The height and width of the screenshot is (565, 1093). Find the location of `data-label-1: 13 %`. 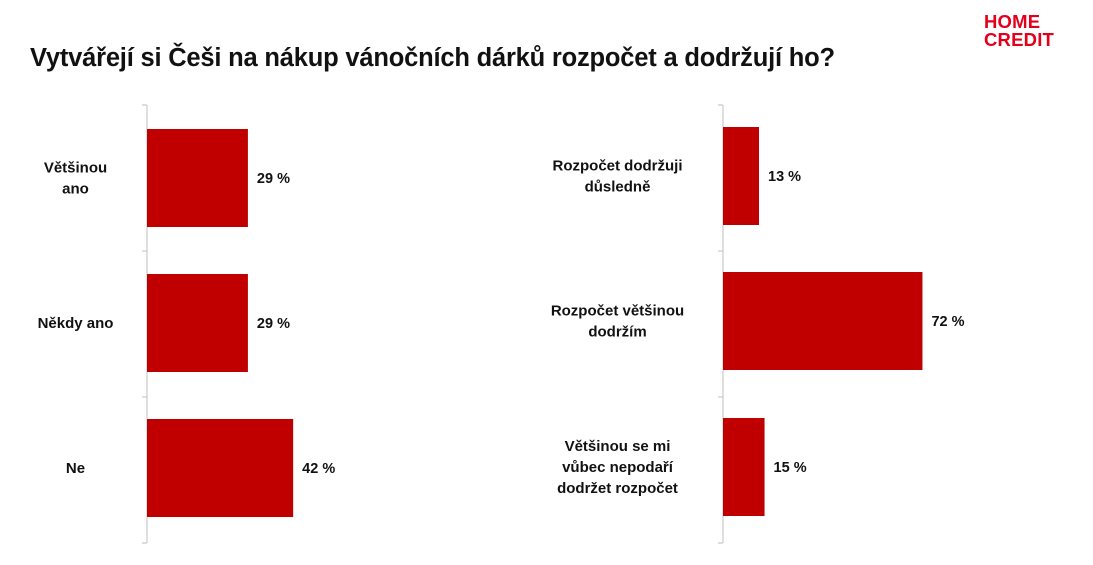

data-label-1: 13 % is located at coordinates (784, 177).